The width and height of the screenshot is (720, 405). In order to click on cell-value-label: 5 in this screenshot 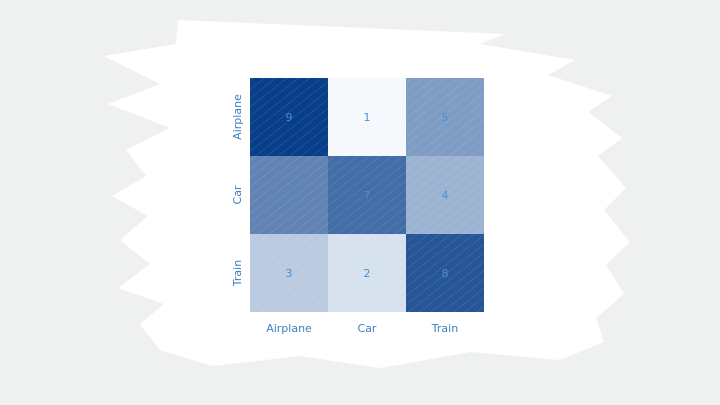, I will do `click(445, 117)`.